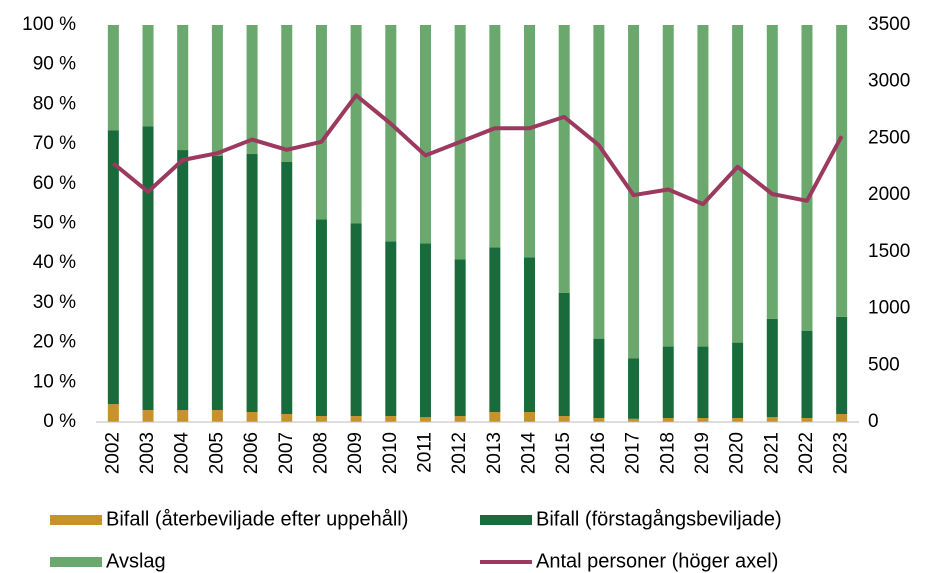 The width and height of the screenshot is (936, 573). Describe the element at coordinates (889, 194) in the screenshot. I see `y2-tick-label: 2000` at that location.